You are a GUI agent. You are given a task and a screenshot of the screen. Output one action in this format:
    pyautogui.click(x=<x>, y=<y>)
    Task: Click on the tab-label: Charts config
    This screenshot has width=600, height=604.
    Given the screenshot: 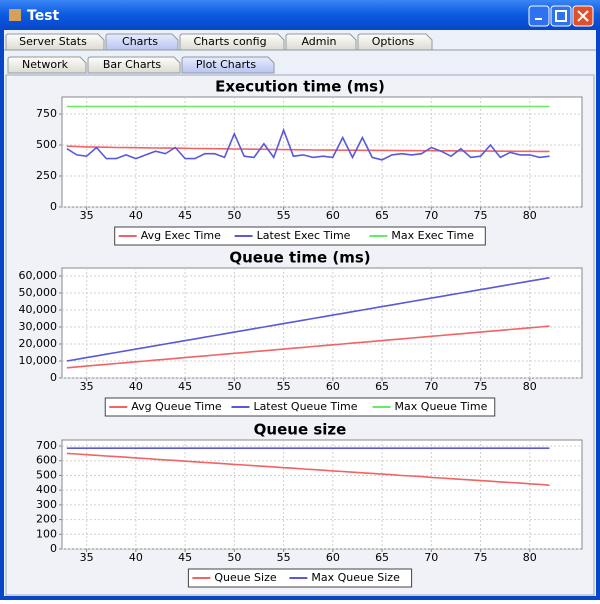 What is the action you would take?
    pyautogui.click(x=229, y=41)
    